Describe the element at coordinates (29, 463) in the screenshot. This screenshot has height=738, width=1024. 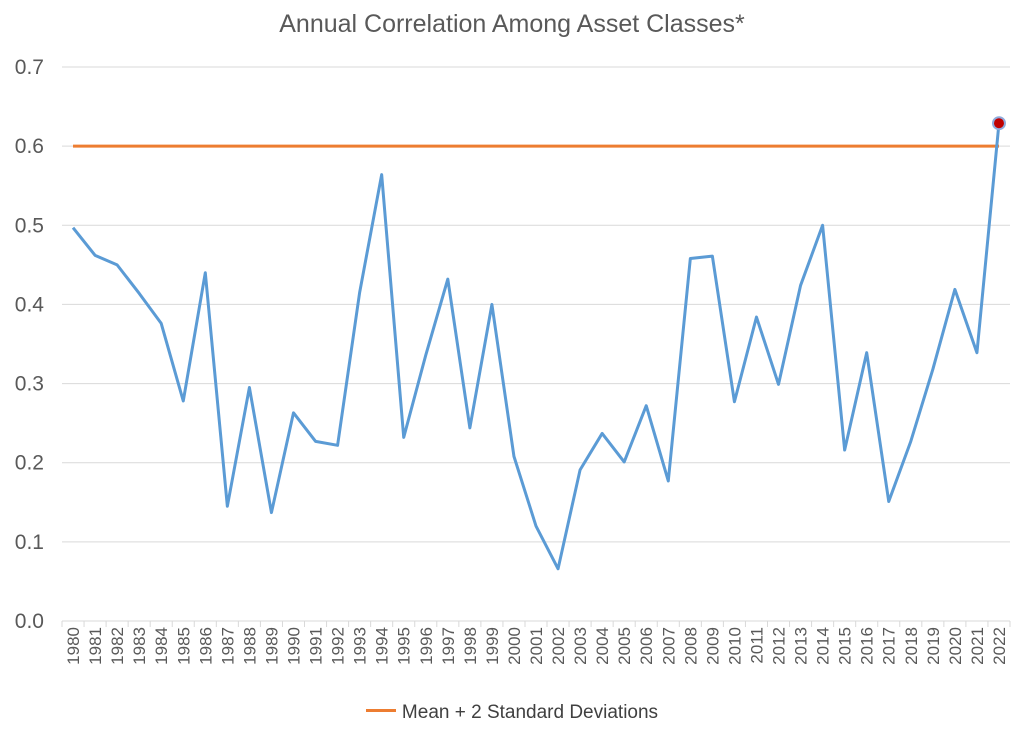
I see `y-tick-label: 0.2` at that location.